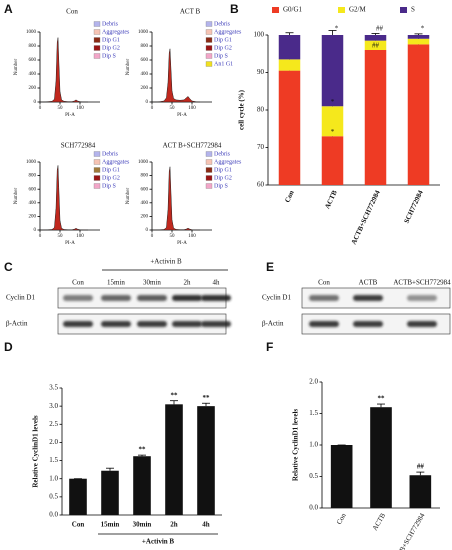 The width and height of the screenshot is (452, 550). Describe the element at coordinates (242, 109) in the screenshot. I see `y-axis-label: cell cycle (%)` at that location.